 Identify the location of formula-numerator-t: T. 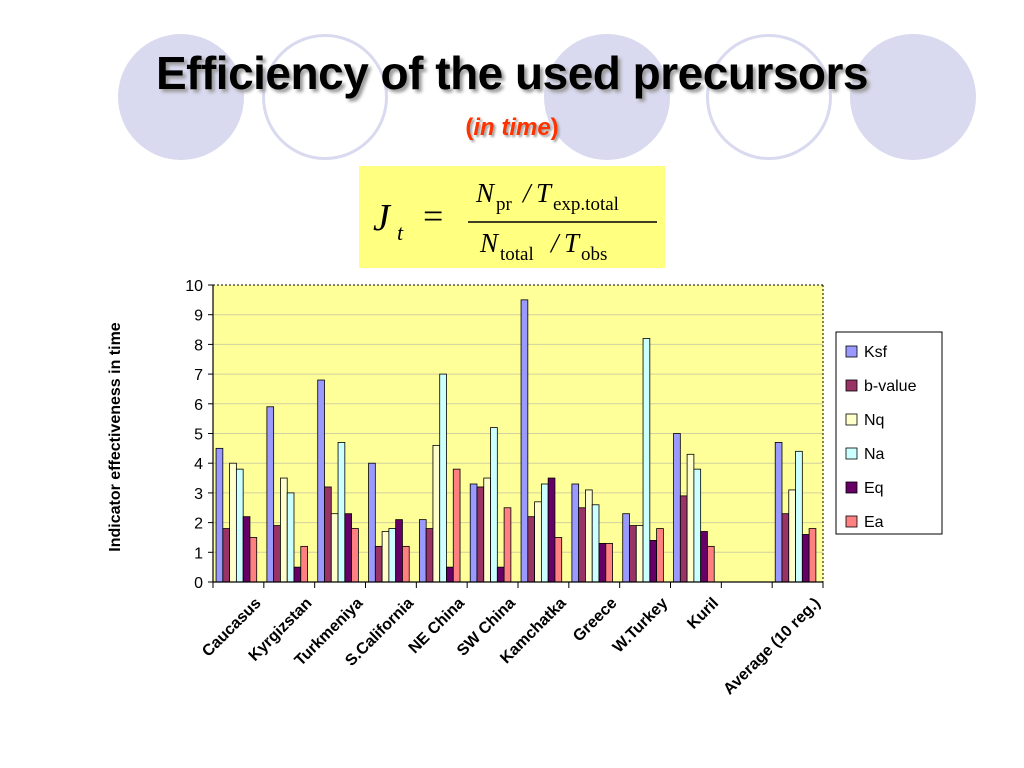
(544, 193).